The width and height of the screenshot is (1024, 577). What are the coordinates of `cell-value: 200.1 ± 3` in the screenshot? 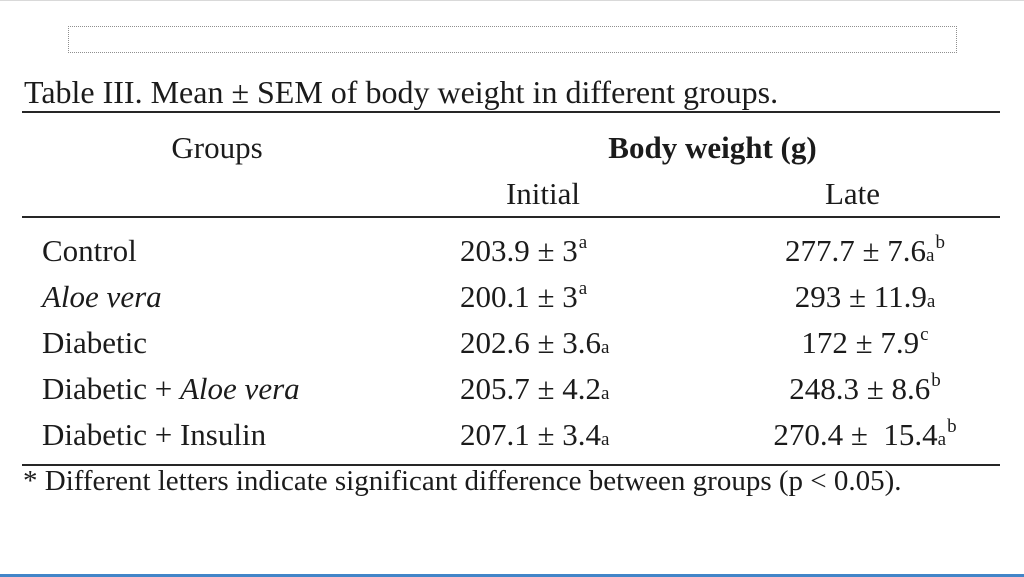 It's located at (519, 296).